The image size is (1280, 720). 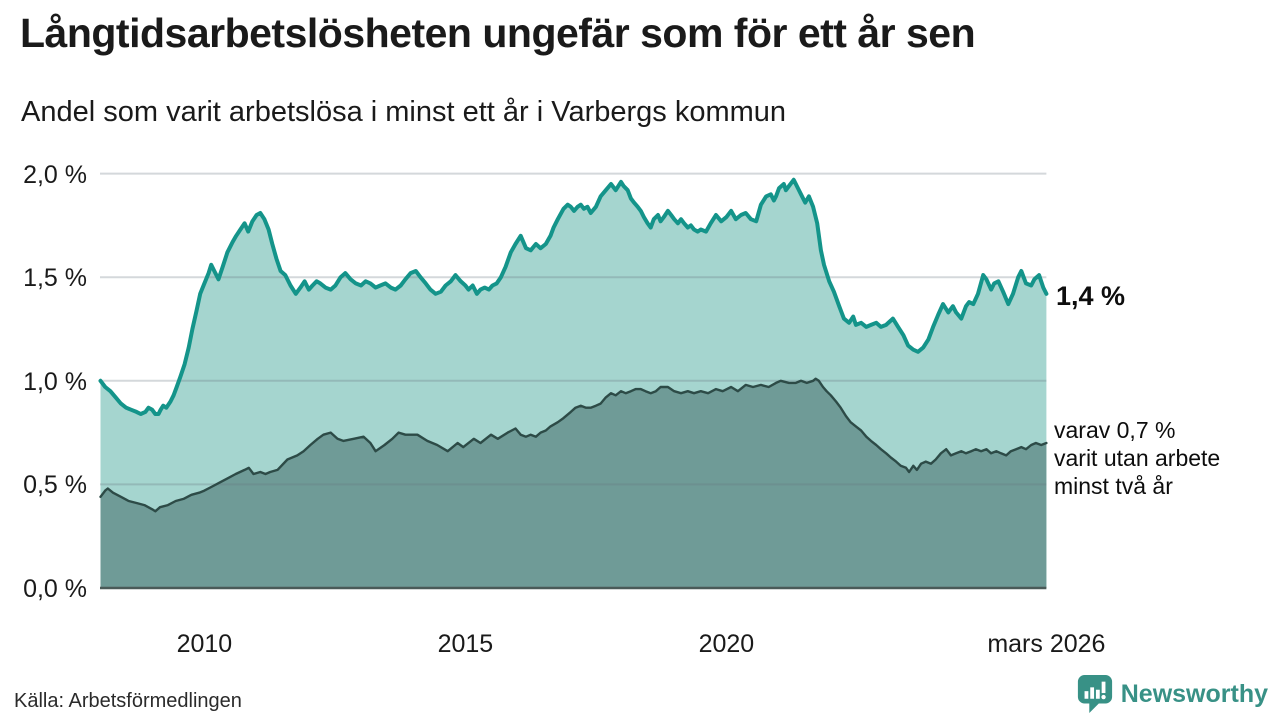 What do you see at coordinates (55, 381) in the screenshot?
I see `y-tick-label: 1,0 %` at bounding box center [55, 381].